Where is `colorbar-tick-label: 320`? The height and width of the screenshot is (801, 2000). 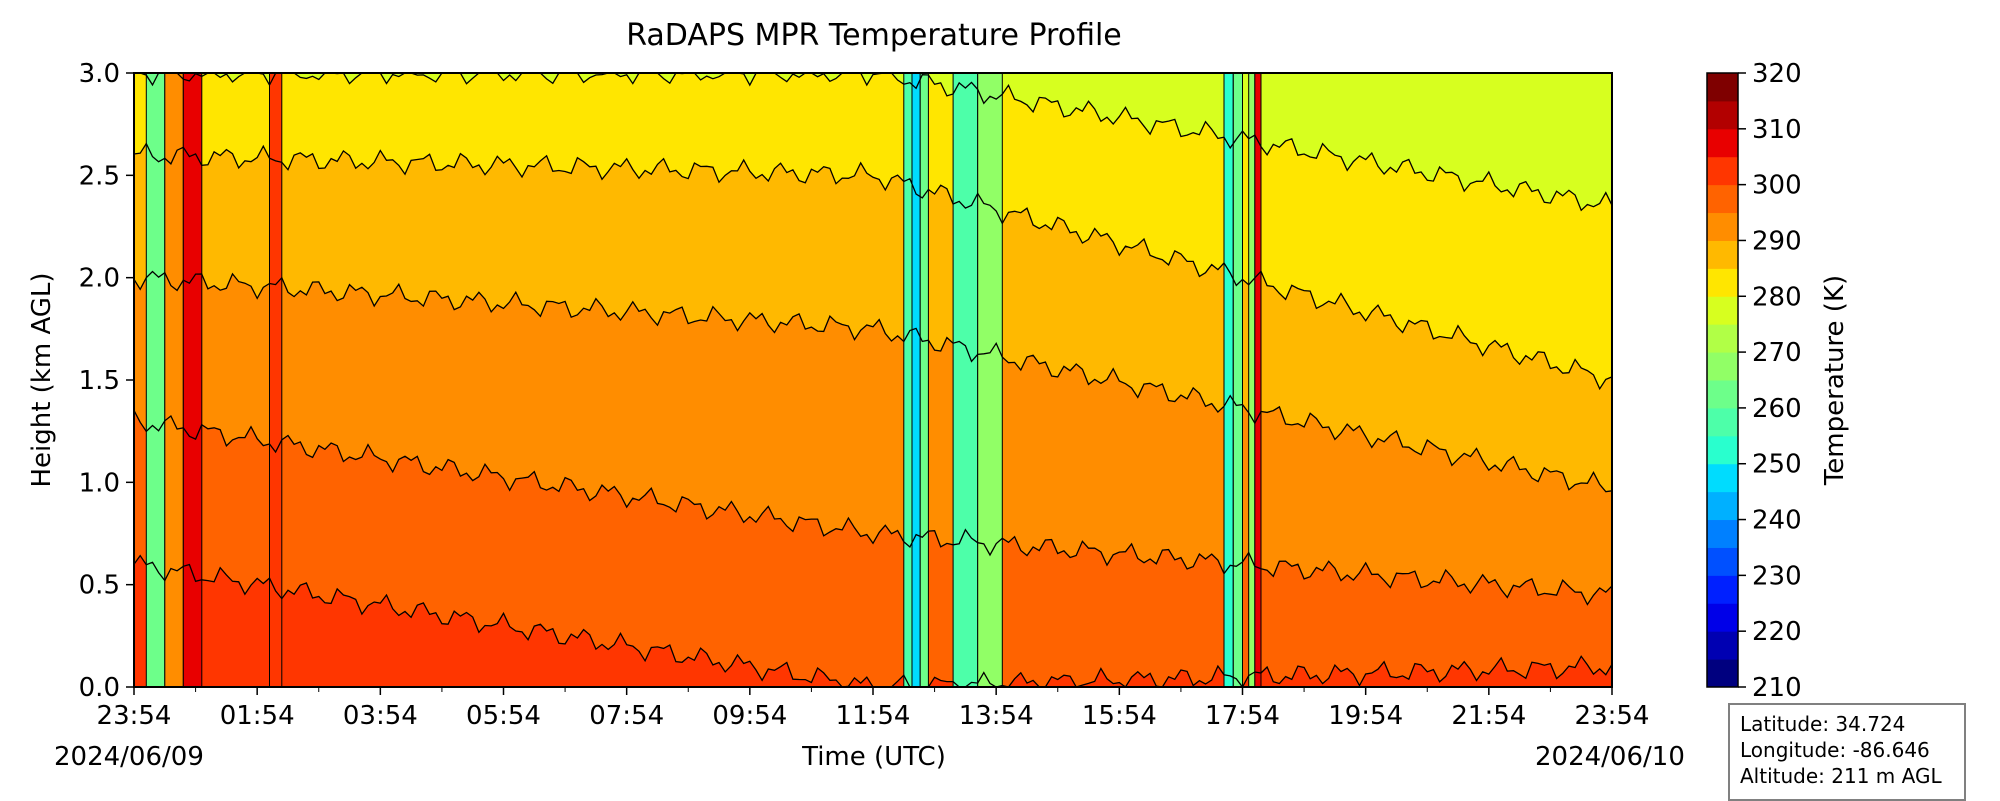 colorbar-tick-label: 320 is located at coordinates (1777, 74).